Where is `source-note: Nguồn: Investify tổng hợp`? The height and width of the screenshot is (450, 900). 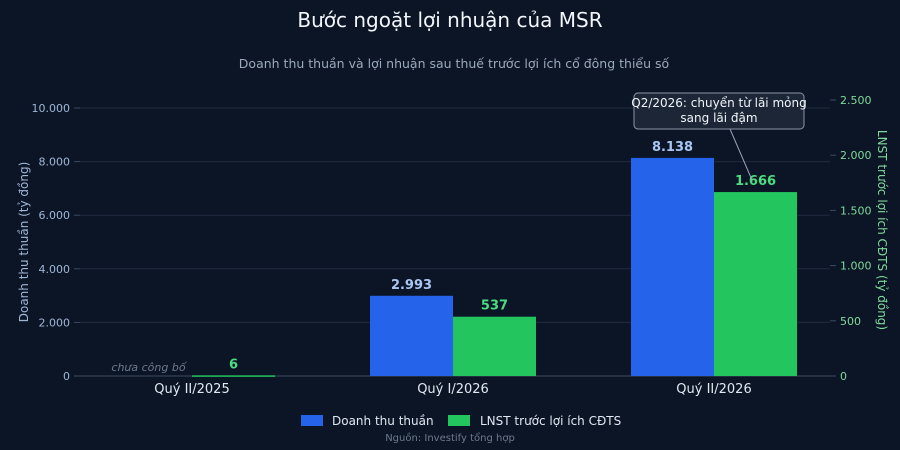 source-note: Nguồn: Investify tổng hợp is located at coordinates (450, 437).